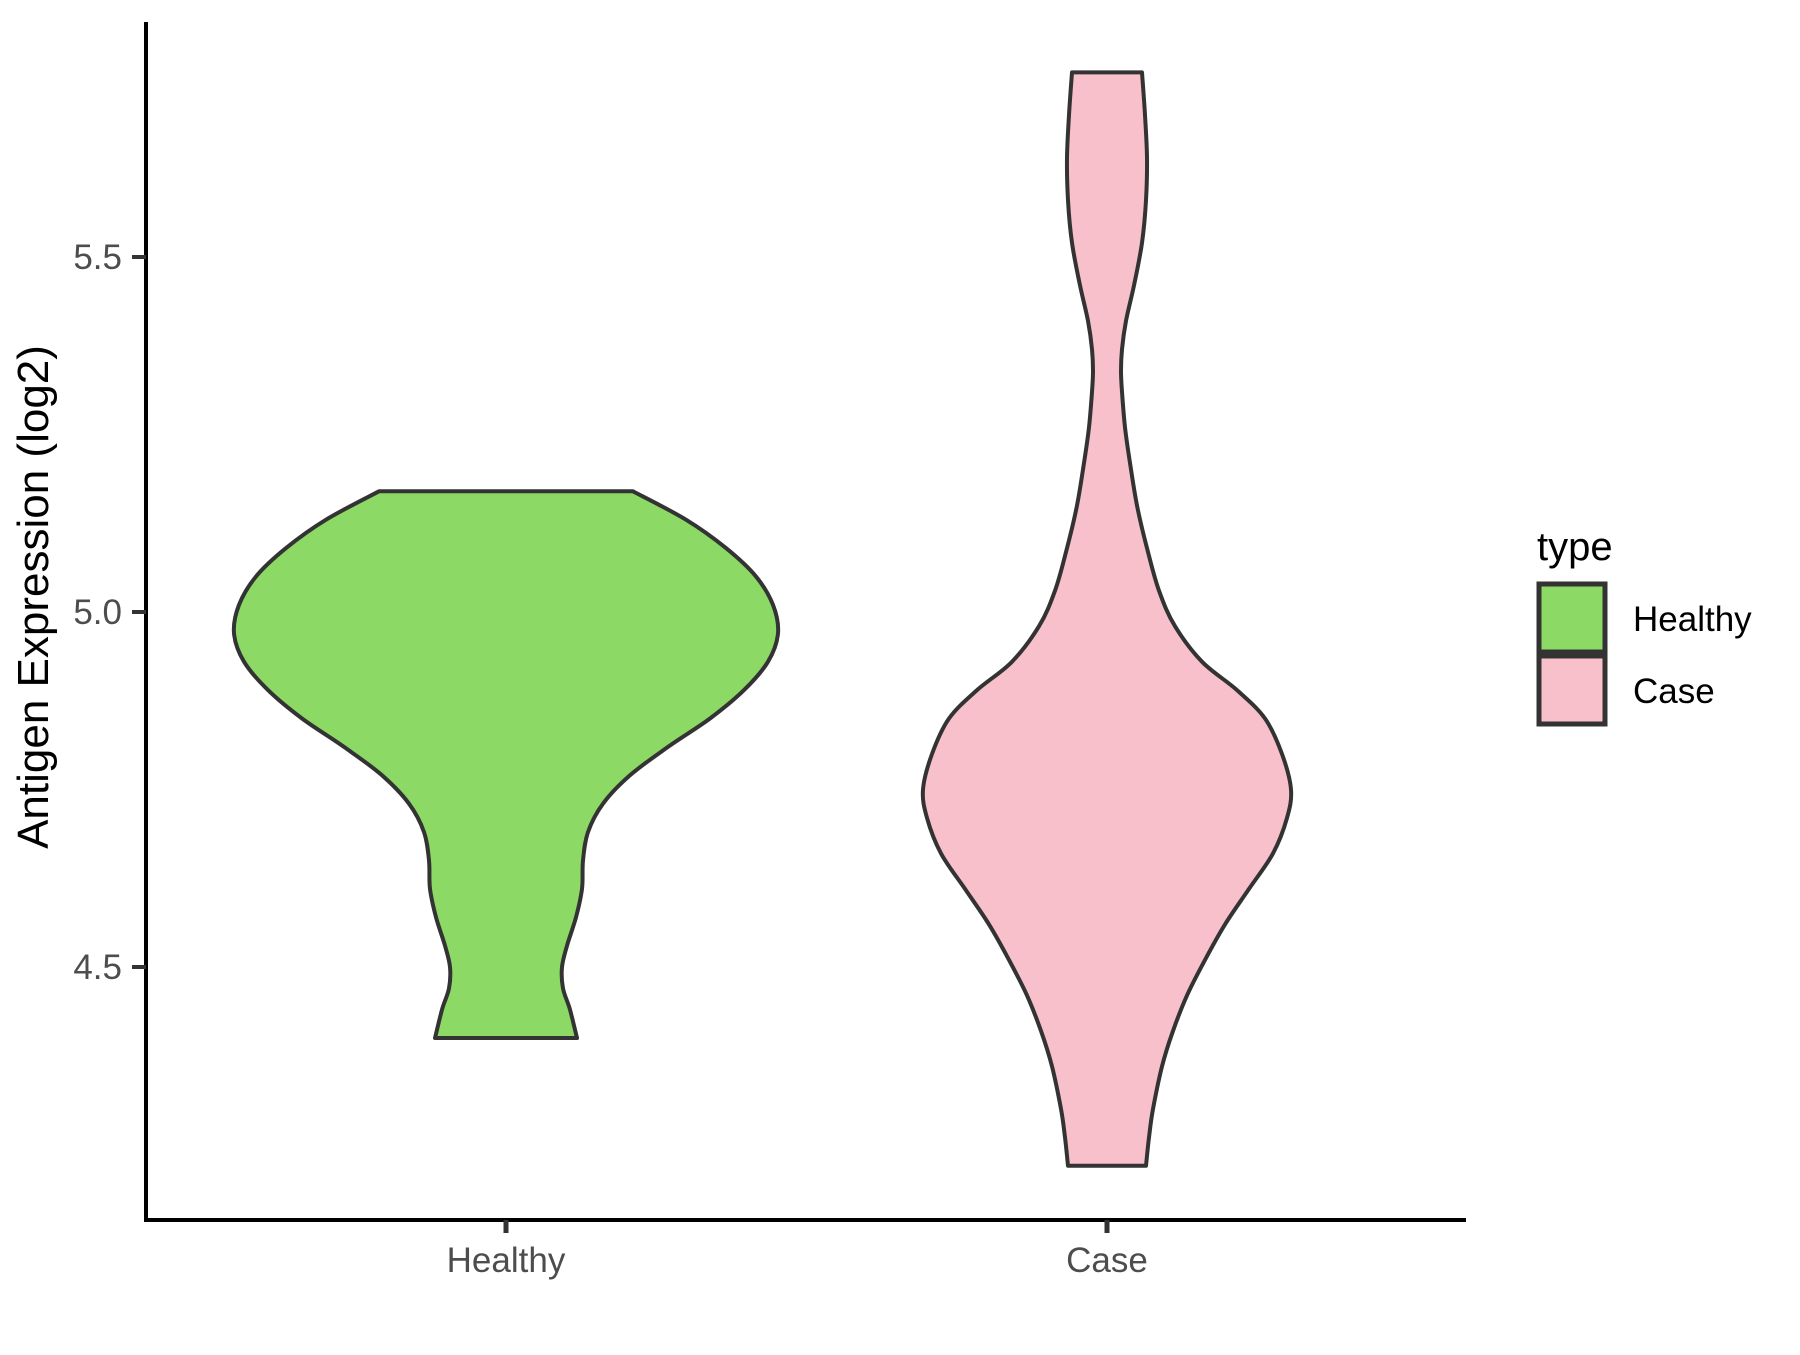 Image resolution: width=1800 pixels, height=1355 pixels. I want to click on violin-healthy, so click(506, 764).